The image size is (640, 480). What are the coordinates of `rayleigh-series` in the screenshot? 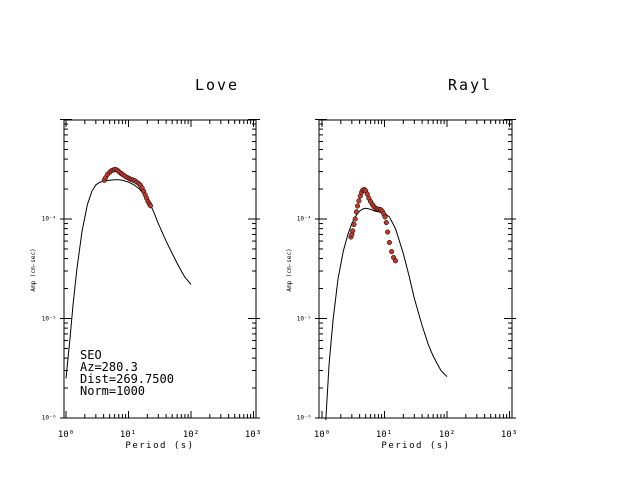 It's located at (386, 303).